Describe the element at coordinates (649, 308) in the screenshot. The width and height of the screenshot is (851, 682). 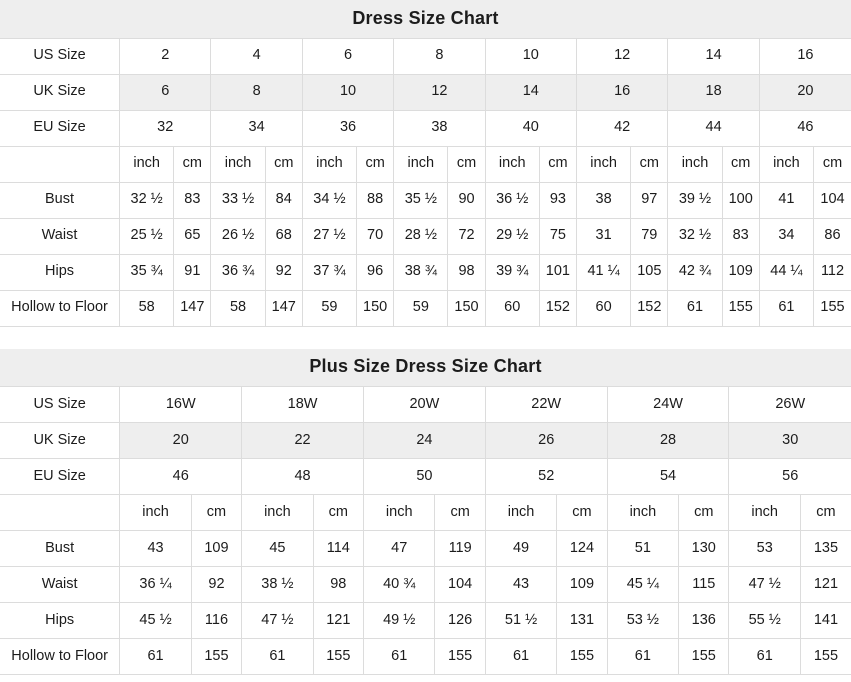
I see `cell-hollow-cm-5: 152` at that location.